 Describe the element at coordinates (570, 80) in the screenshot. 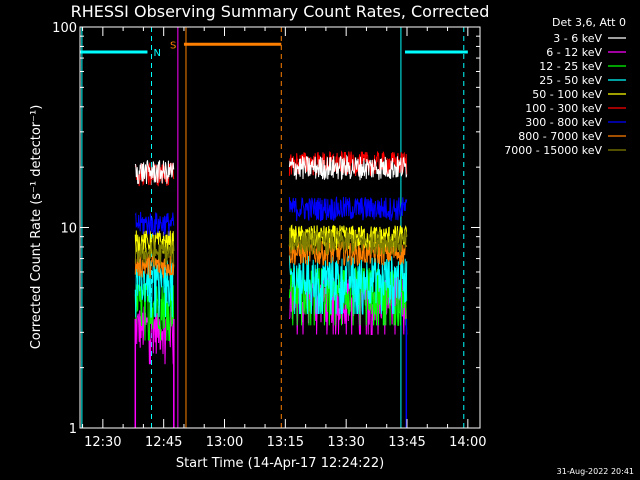

I see `legend-label: 25 - 50 keV` at that location.